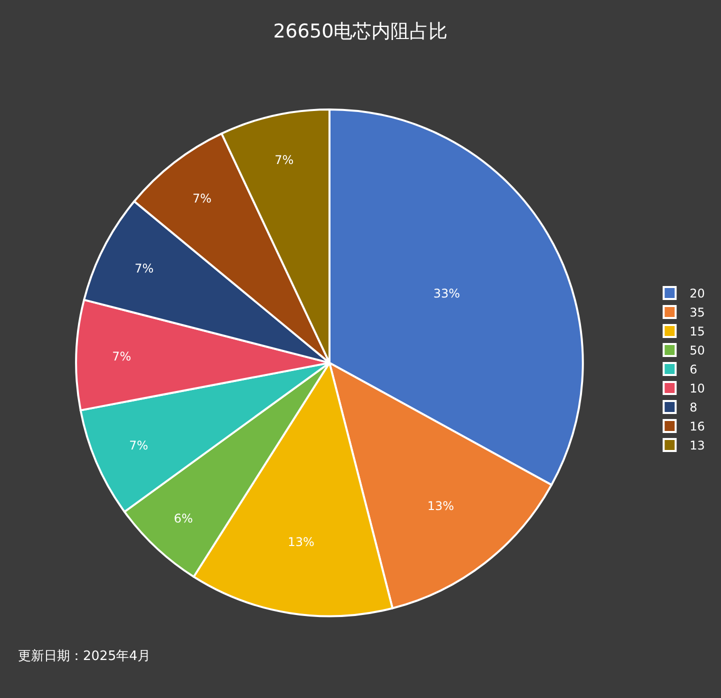 This screenshot has height=698, width=721. Describe the element at coordinates (697, 445) in the screenshot. I see `legend-label: 13` at that location.